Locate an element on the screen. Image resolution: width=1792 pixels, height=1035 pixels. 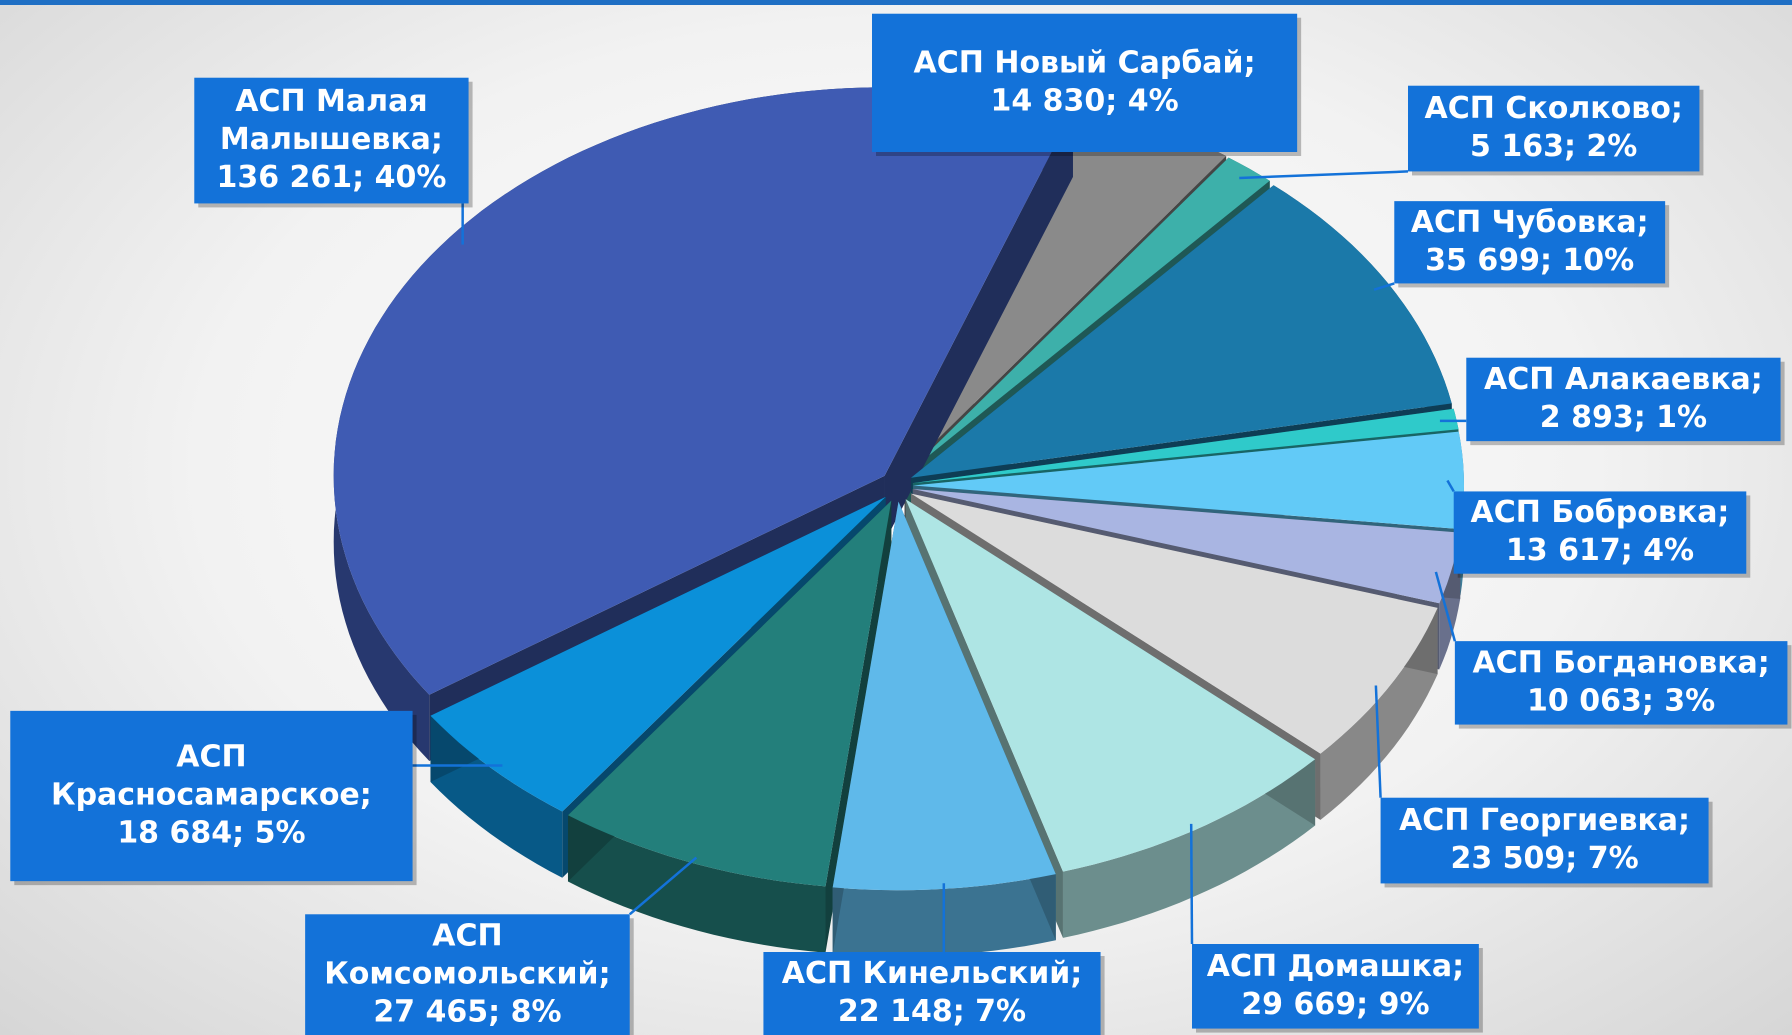
data-label: АСП Бобровка; is located at coordinates (1600, 512).